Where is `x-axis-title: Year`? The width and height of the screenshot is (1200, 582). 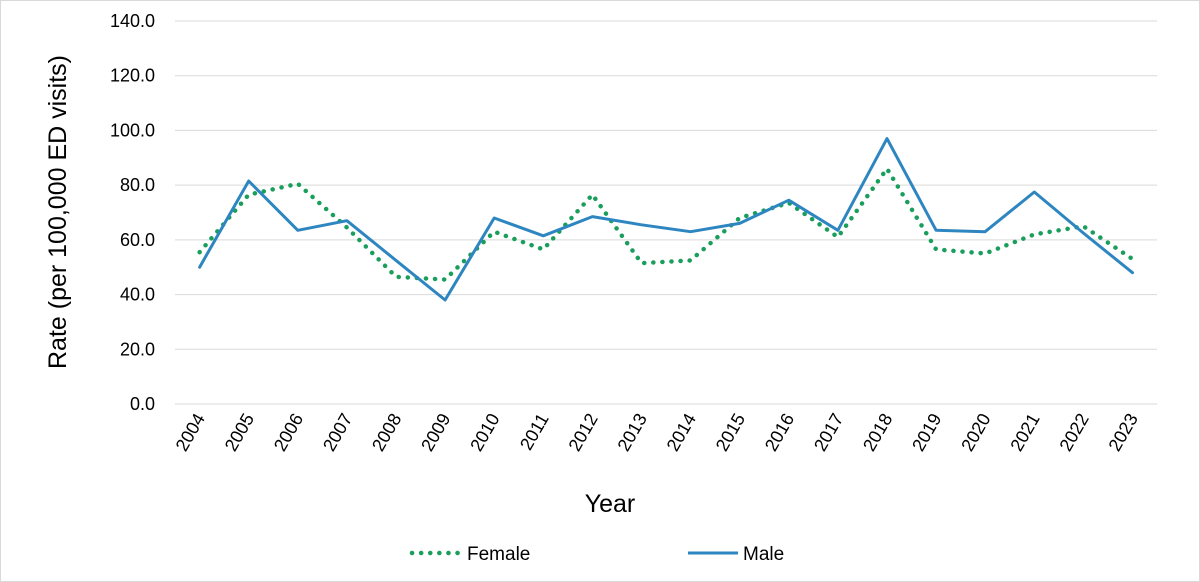 x-axis-title: Year is located at coordinates (610, 504).